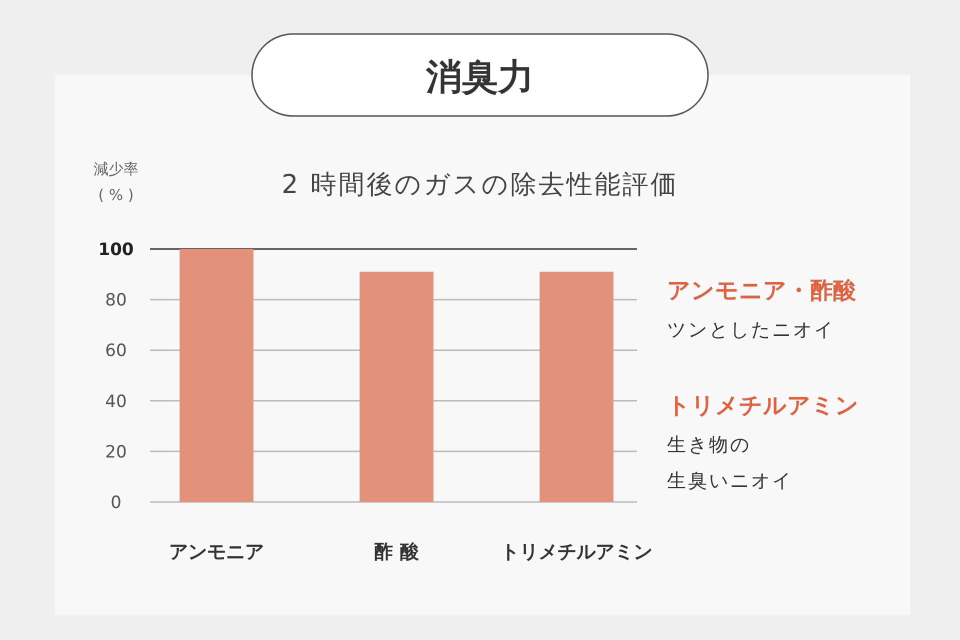  I want to click on text: トリメチルアミン, so click(763, 406).